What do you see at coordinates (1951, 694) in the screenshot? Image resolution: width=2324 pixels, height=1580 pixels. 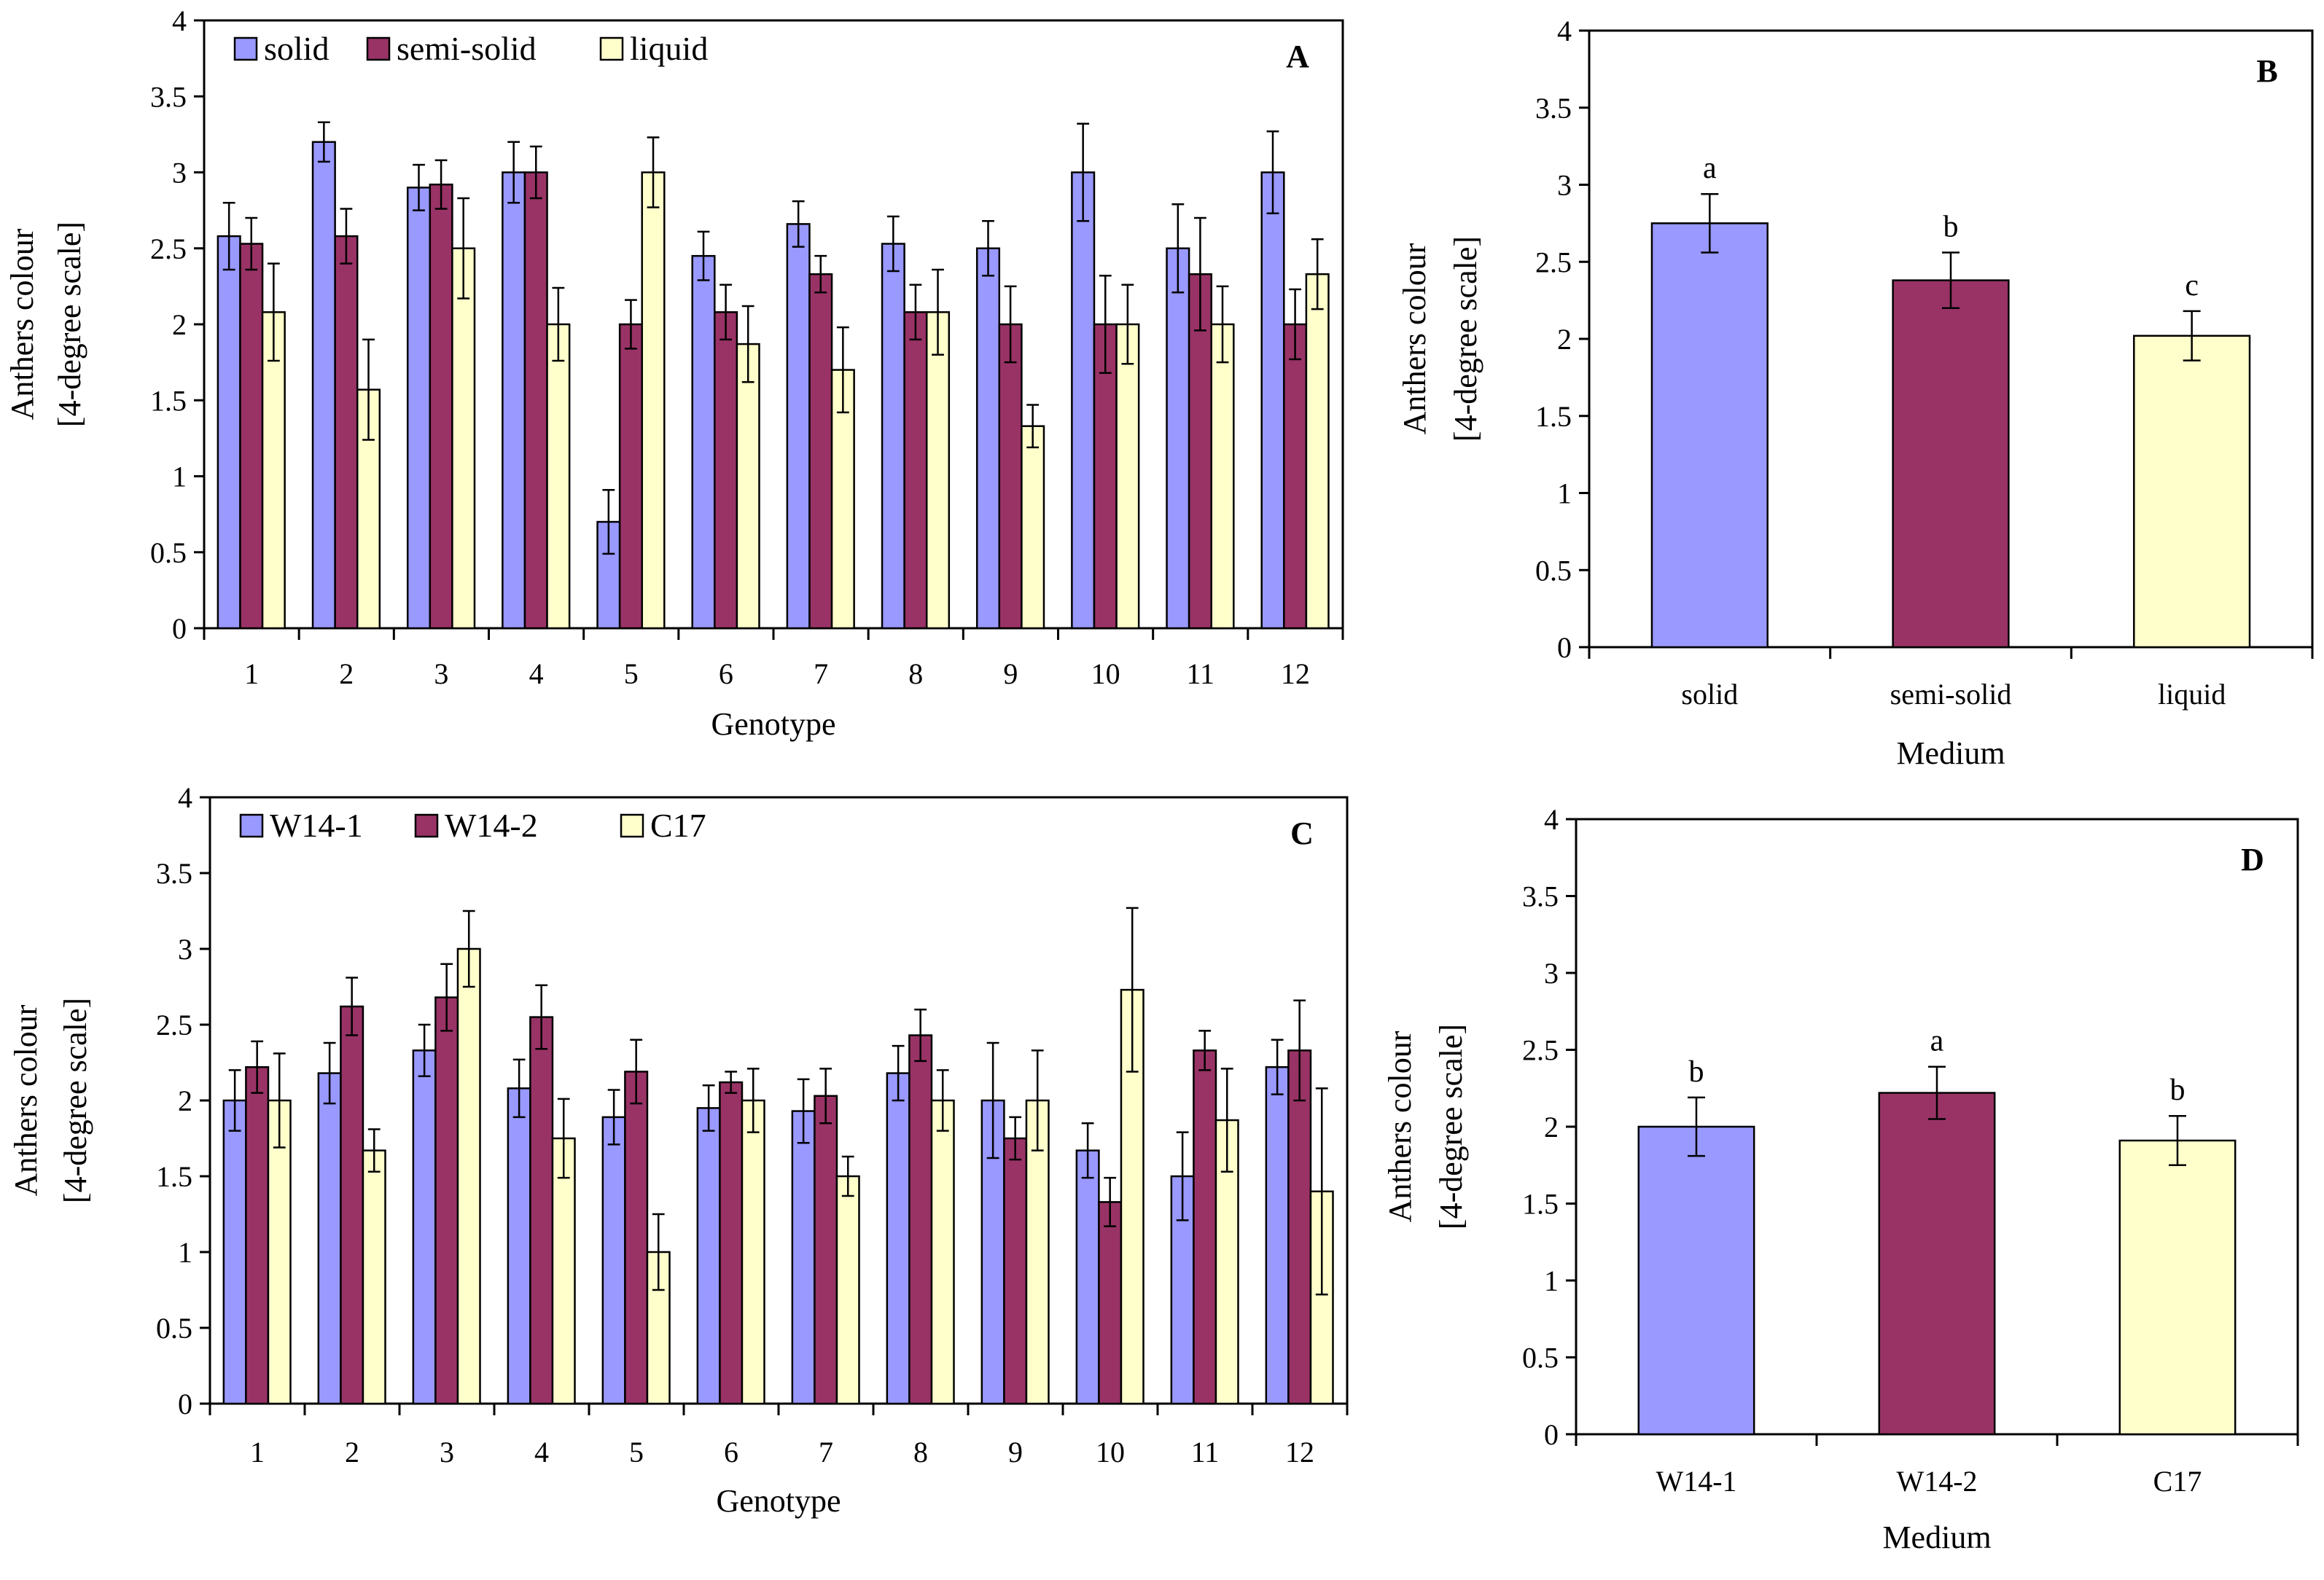 I see `x-tick-label: semi-solid` at bounding box center [1951, 694].